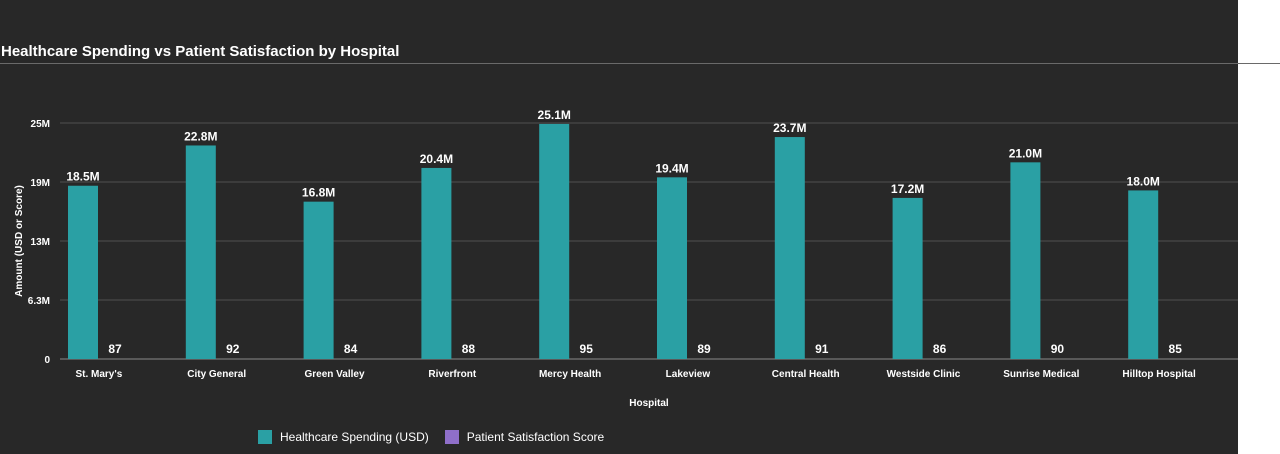 The image size is (1280, 454). Describe the element at coordinates (334, 374) in the screenshot. I see `x-tick-label: Green Valley` at that location.